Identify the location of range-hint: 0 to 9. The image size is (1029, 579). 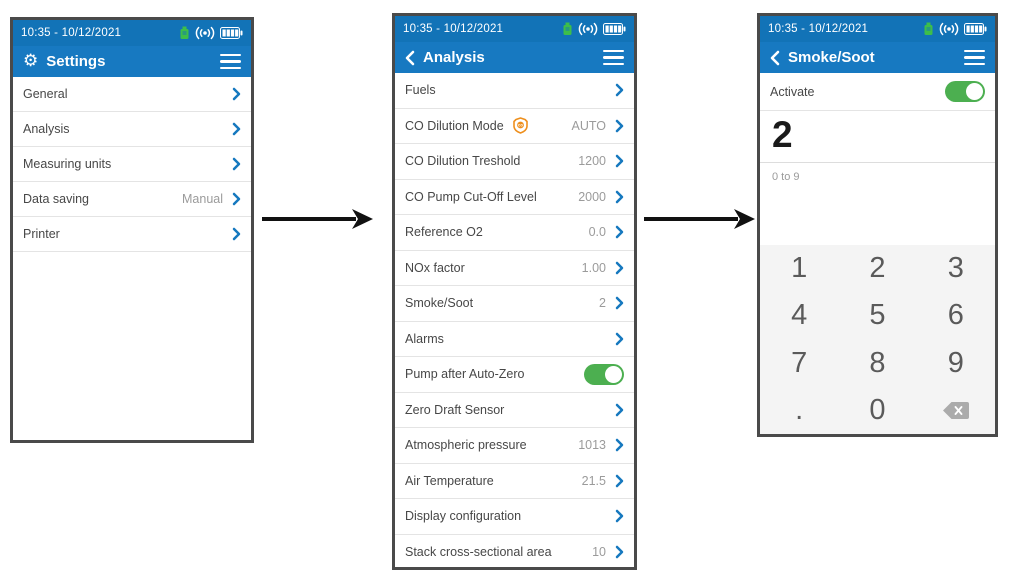
(786, 176).